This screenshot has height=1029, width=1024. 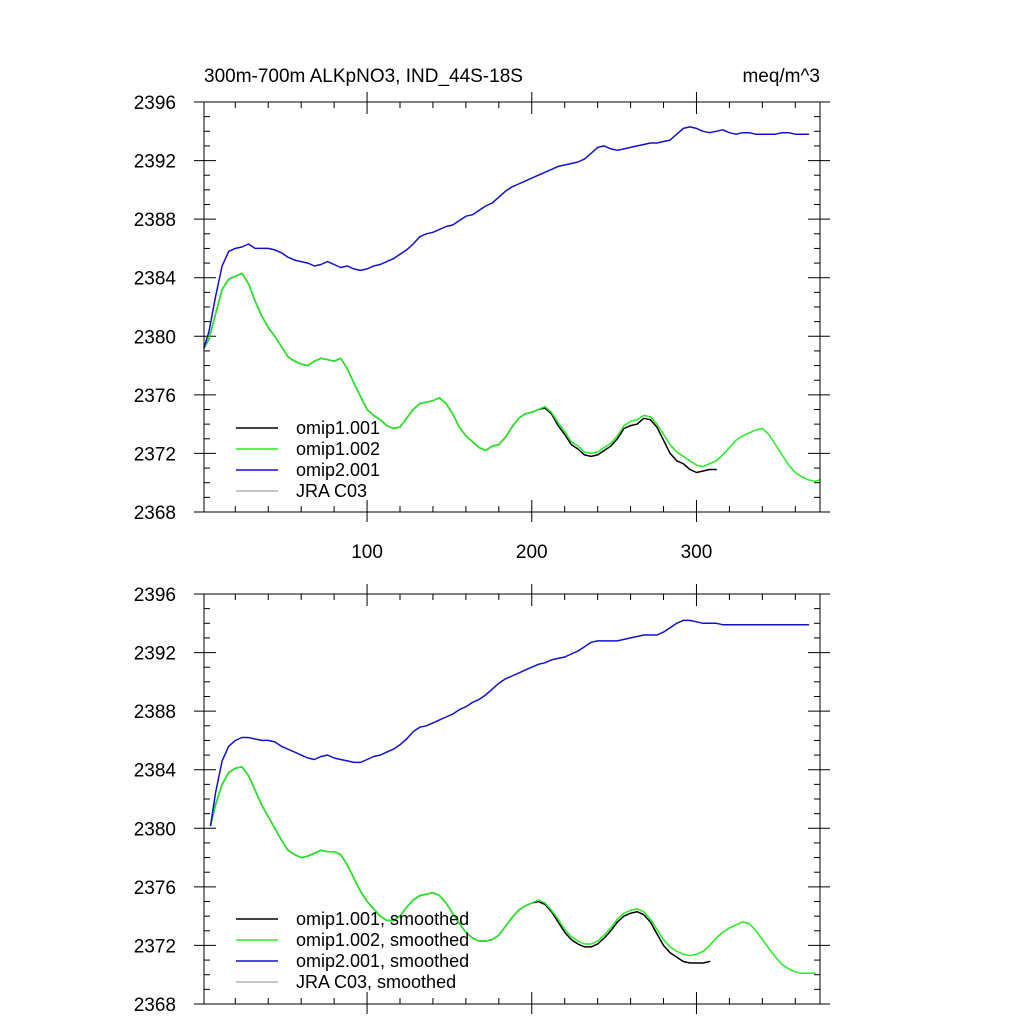 I want to click on bottom-panel-y-tick-labels: 2368 2372 2376 2380 2384 2388 2392 2396, so click(x=155, y=800).